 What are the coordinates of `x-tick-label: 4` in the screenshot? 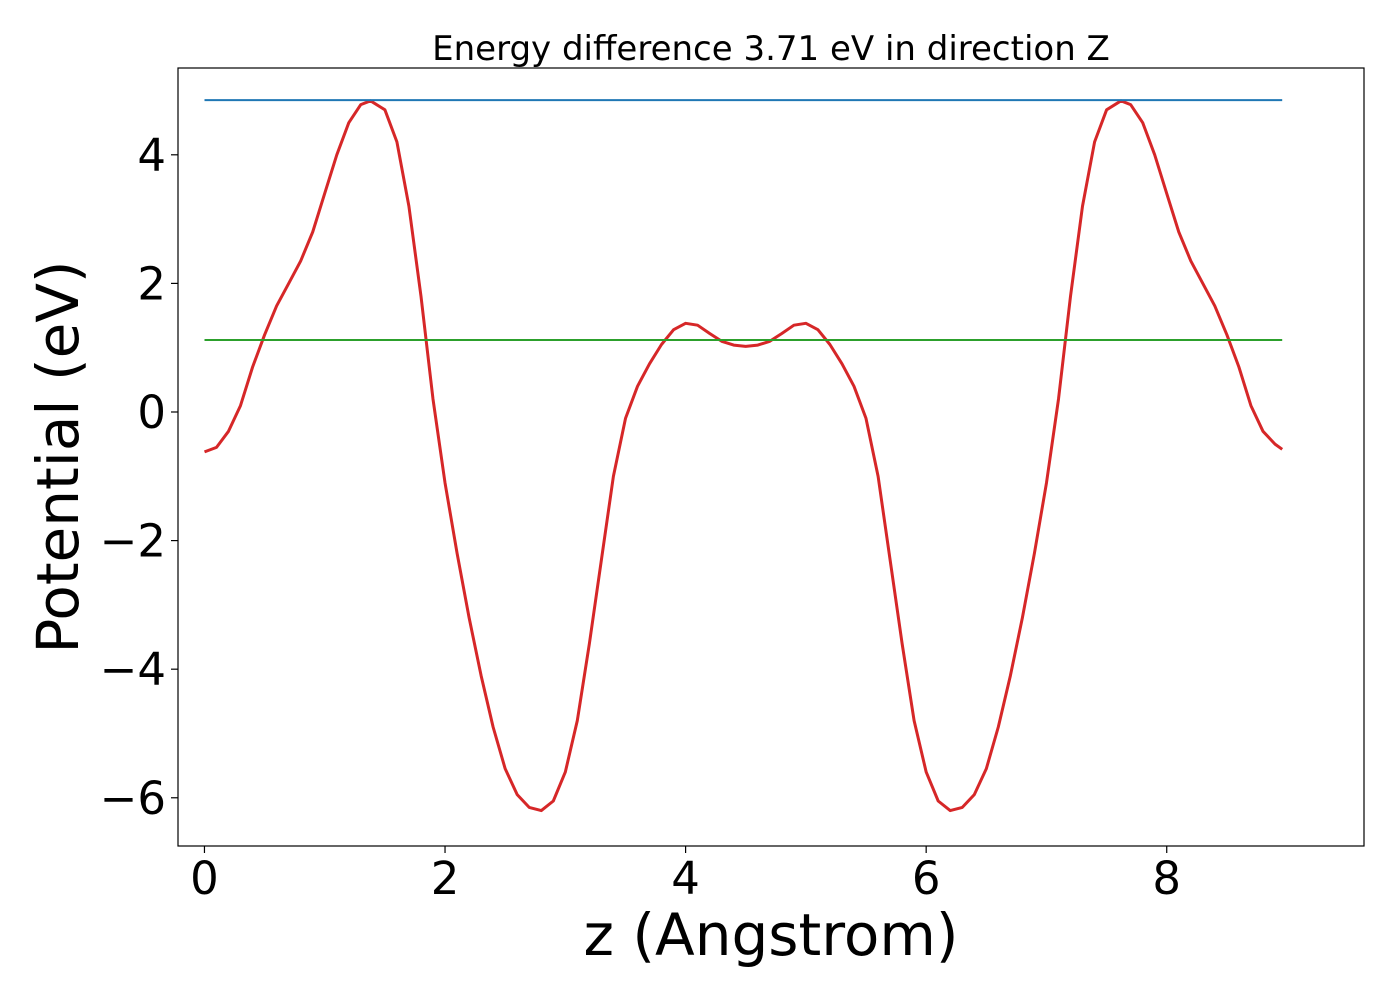 It's located at (685, 878).